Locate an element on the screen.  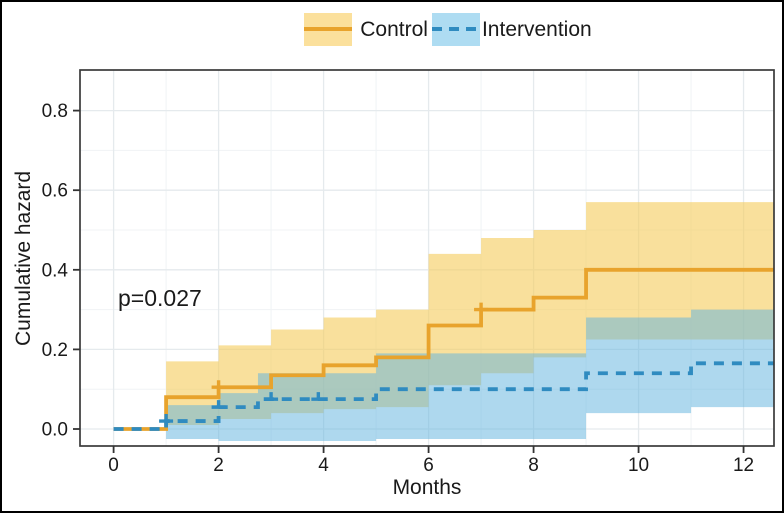
legend-item-intervention: Intervention is located at coordinates (511, 29).